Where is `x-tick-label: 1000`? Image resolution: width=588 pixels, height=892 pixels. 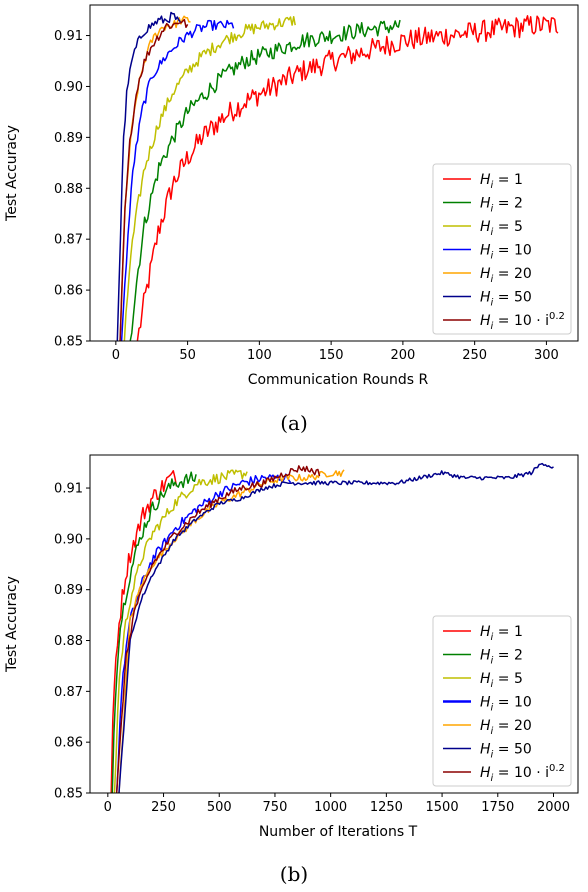
x-tick-label: 1000 is located at coordinates (330, 807).